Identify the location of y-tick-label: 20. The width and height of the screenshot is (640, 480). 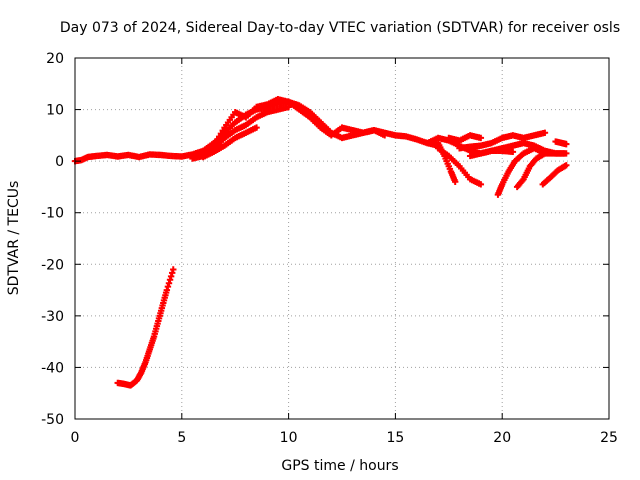
(55, 59).